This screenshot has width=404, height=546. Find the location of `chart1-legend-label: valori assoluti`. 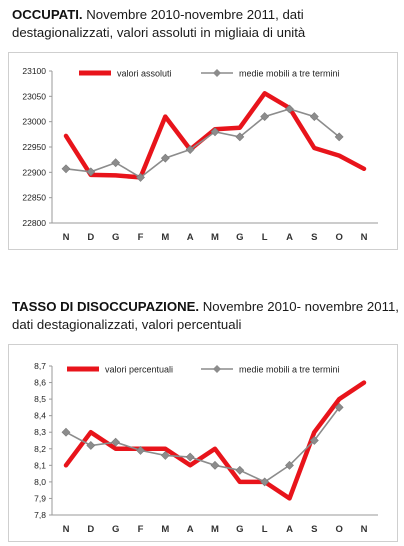

chart1-legend-label: valori assoluti is located at coordinates (144, 74).